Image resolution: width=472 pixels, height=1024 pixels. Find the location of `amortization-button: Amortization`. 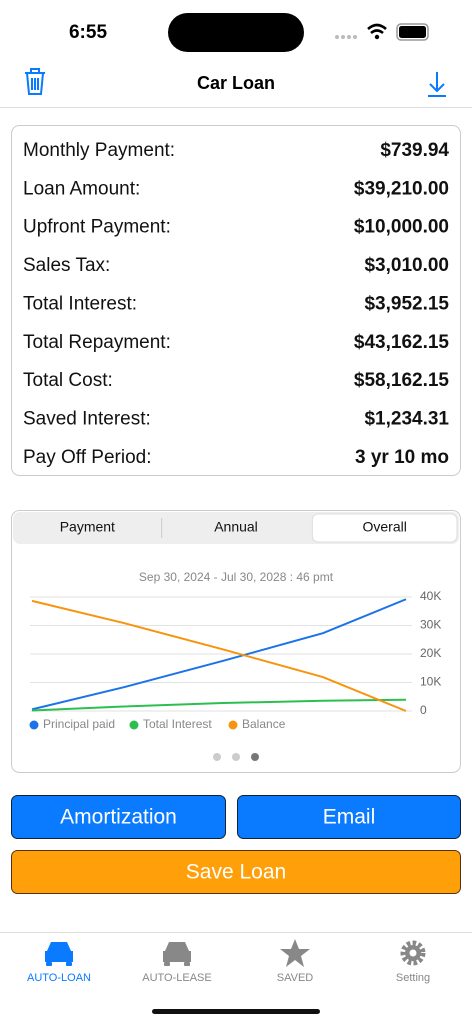

amortization-button: Amortization is located at coordinates (118, 817).